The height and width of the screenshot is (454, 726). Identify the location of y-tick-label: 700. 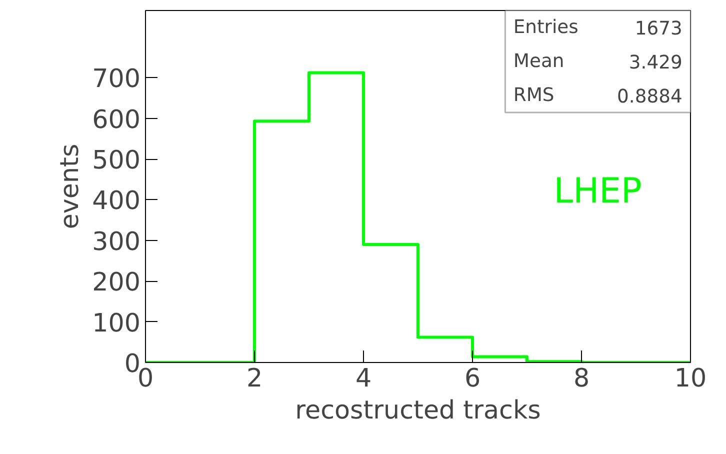
(116, 78).